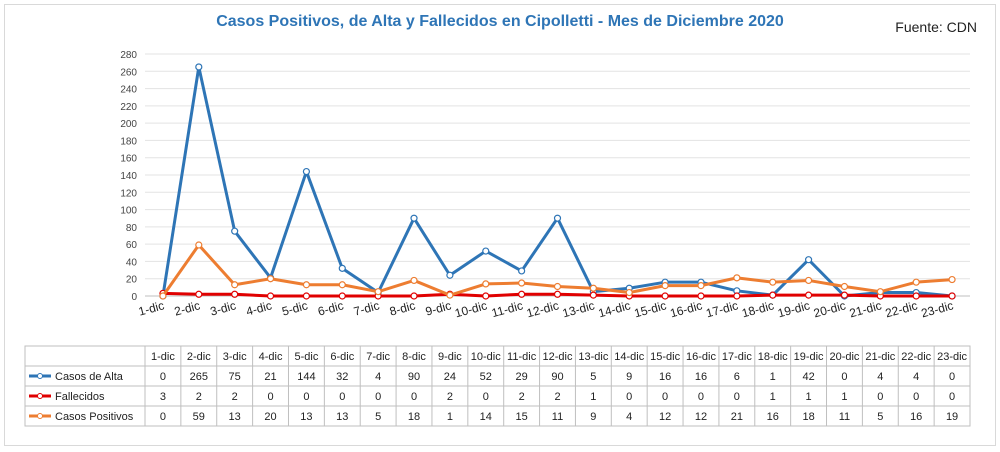 The image size is (1000, 452). What do you see at coordinates (438, 308) in the screenshot?
I see `x-tick-label: 9-dic` at bounding box center [438, 308].